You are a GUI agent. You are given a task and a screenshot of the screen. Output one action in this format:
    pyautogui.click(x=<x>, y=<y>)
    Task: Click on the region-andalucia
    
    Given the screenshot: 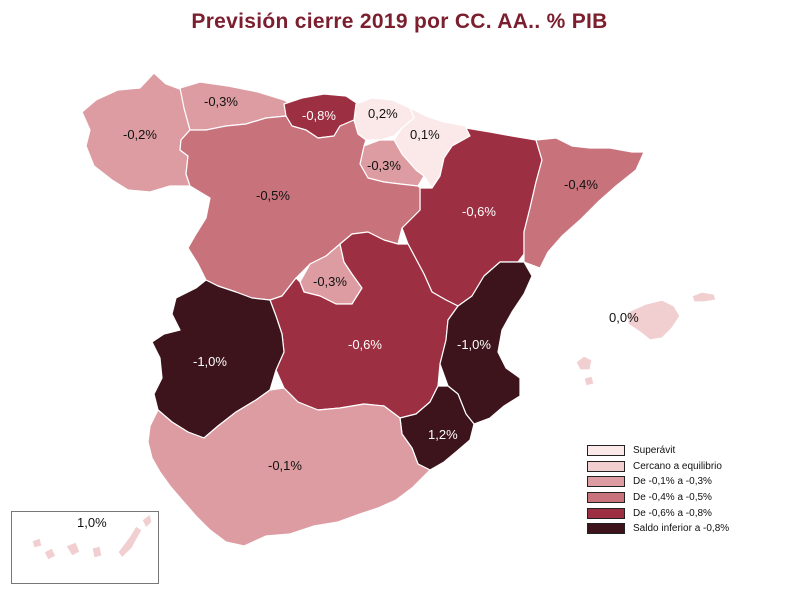 What is the action you would take?
    pyautogui.click(x=289, y=467)
    